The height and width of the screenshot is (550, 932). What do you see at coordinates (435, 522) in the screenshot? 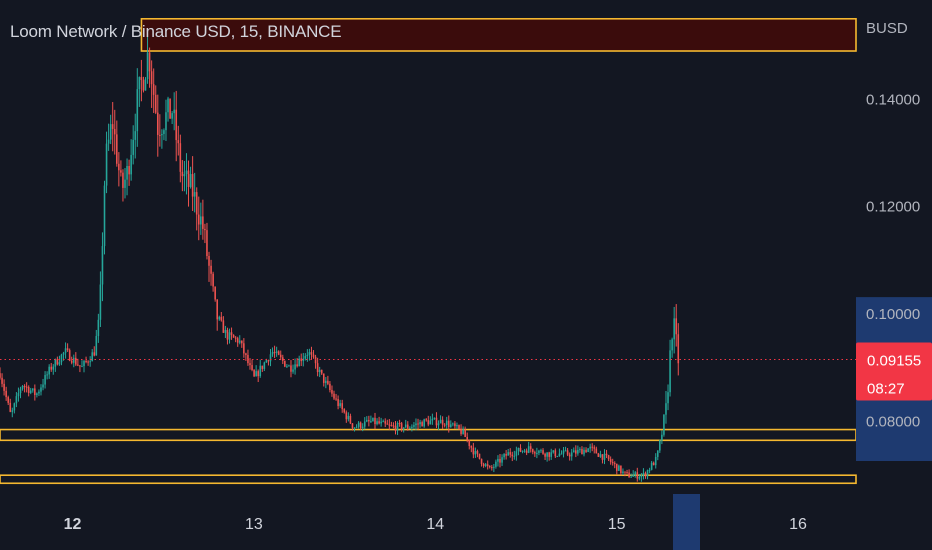
I see `x-axis: 12 13 14 15 16` at bounding box center [435, 522].